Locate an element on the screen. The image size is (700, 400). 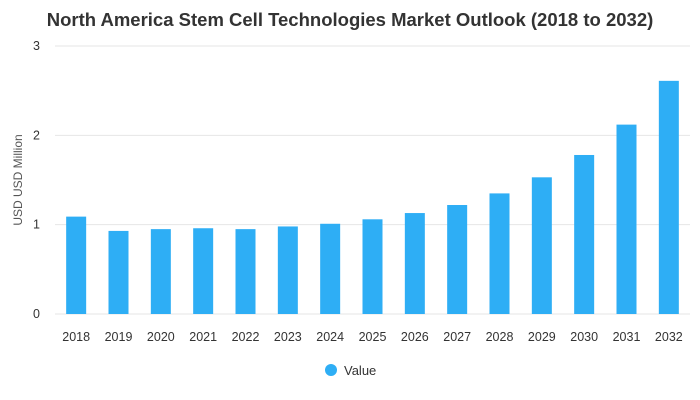
x-tick-label: 2024 is located at coordinates (330, 337).